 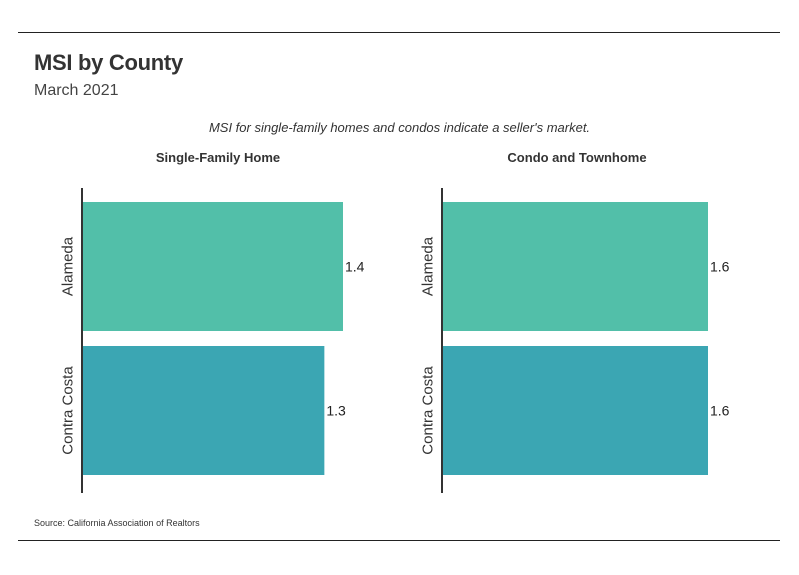 I want to click on panel-2-category-label-contra-costa: Contra Costa, so click(x=428, y=410).